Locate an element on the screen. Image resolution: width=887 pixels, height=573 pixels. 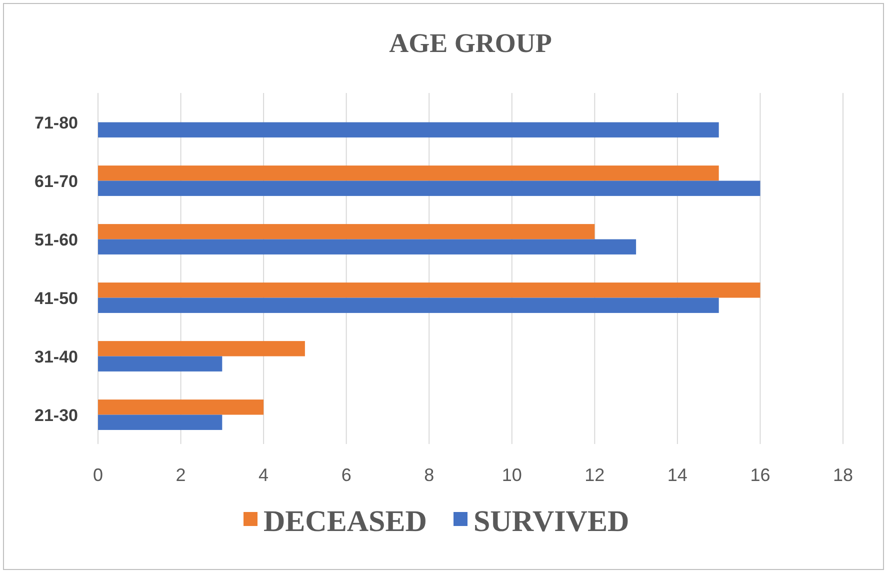
x-tick-label: 4 is located at coordinates (263, 475).